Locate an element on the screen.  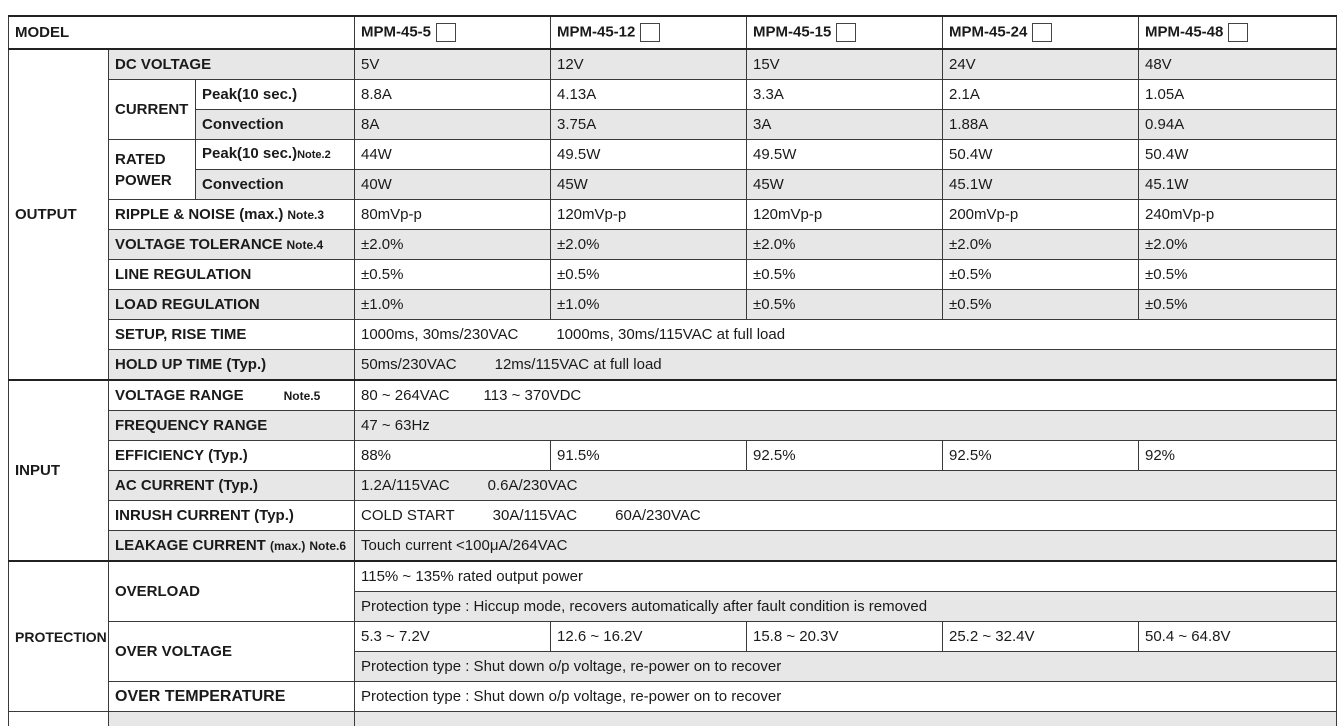
model-col: MPM-45-48 is located at coordinates (1238, 32).